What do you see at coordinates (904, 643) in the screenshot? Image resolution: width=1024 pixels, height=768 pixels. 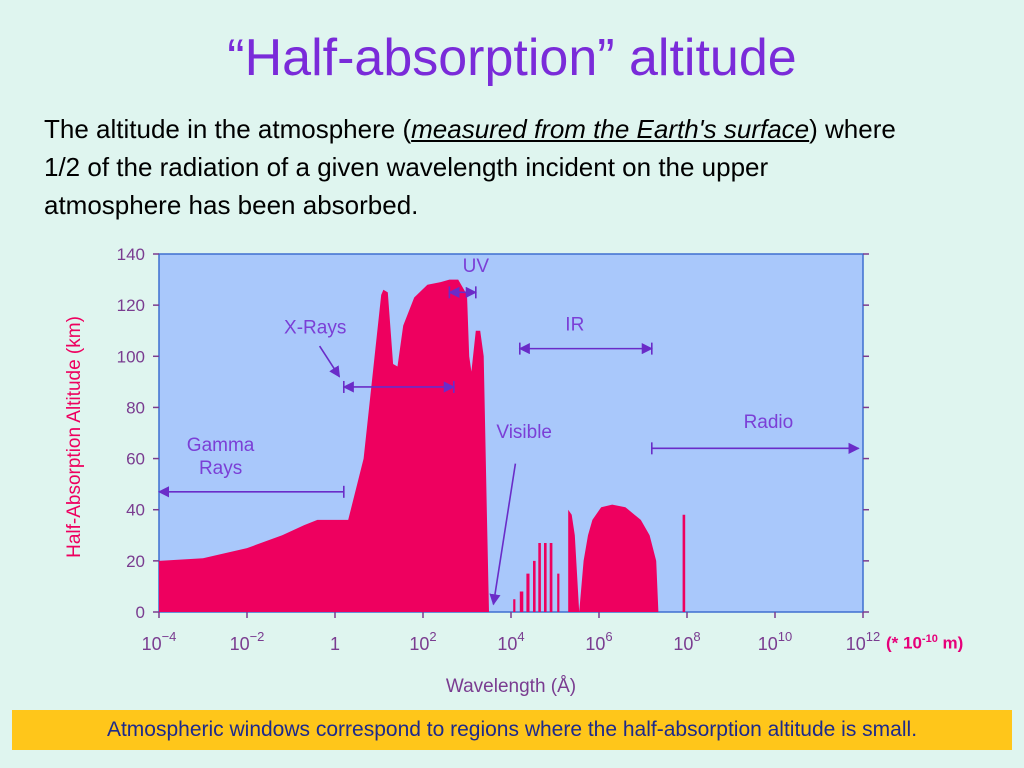 I see `unit-note-prefix: (* 10` at bounding box center [904, 643].